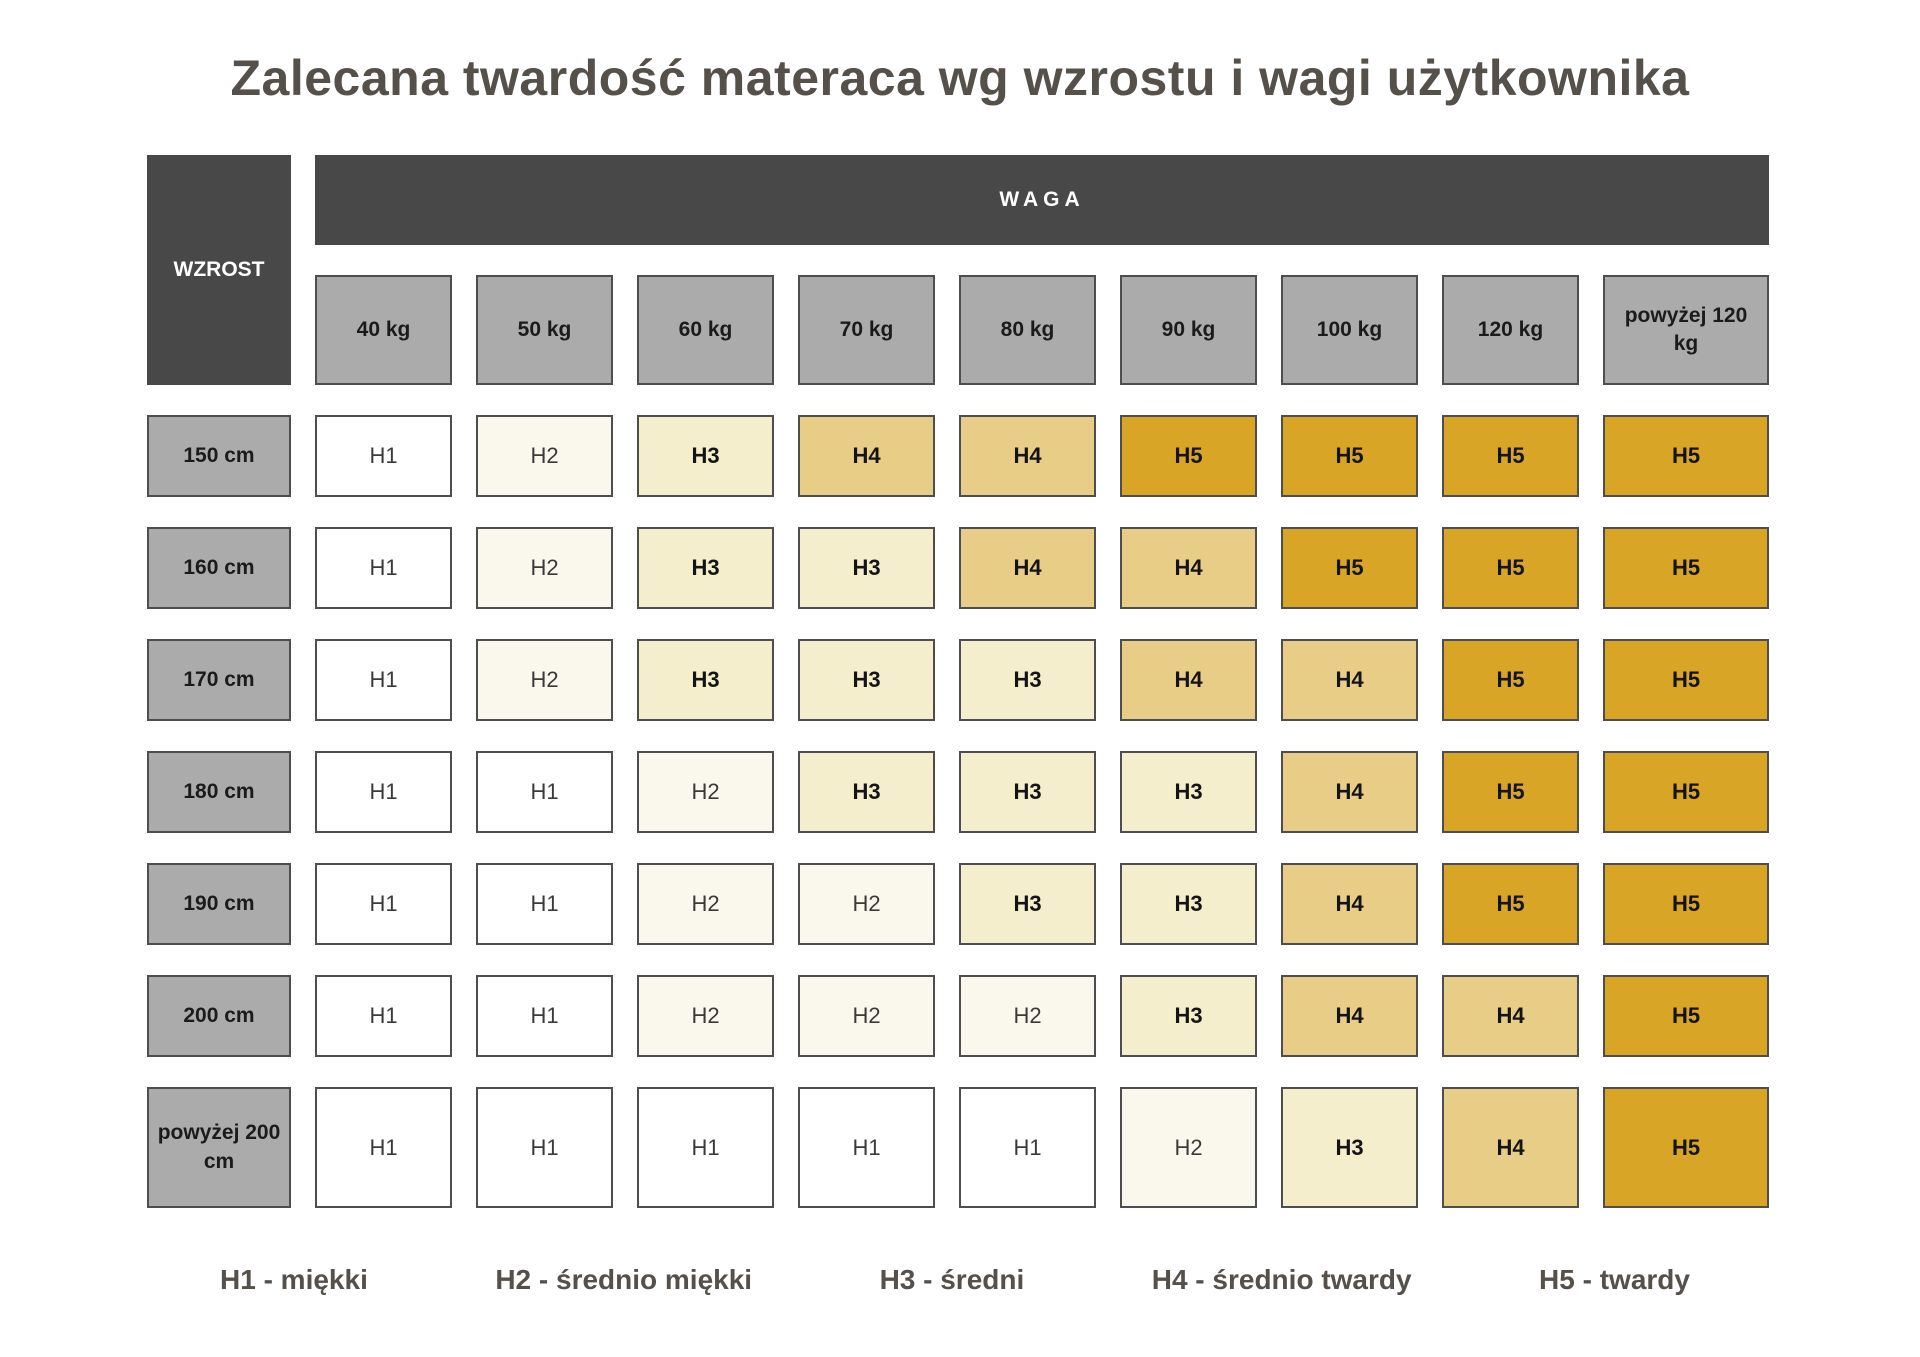 The width and height of the screenshot is (1920, 1357). Describe the element at coordinates (294, 1279) in the screenshot. I see `legend-item: H1 - miękki` at that location.